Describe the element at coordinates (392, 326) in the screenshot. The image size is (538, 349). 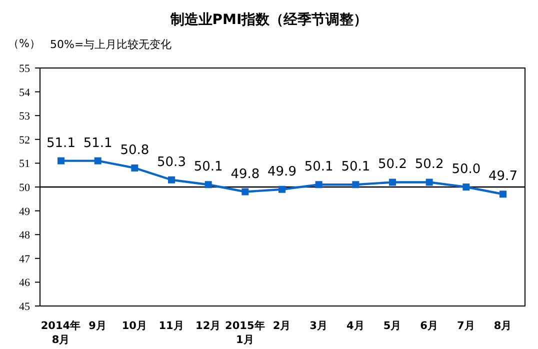
I see `x-tick-label: 5月` at that location.